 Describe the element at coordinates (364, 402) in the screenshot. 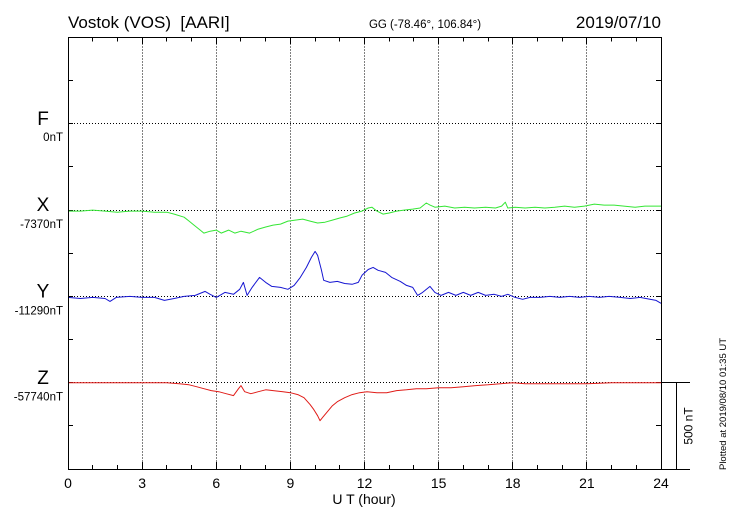

I see `series-line-z` at that location.